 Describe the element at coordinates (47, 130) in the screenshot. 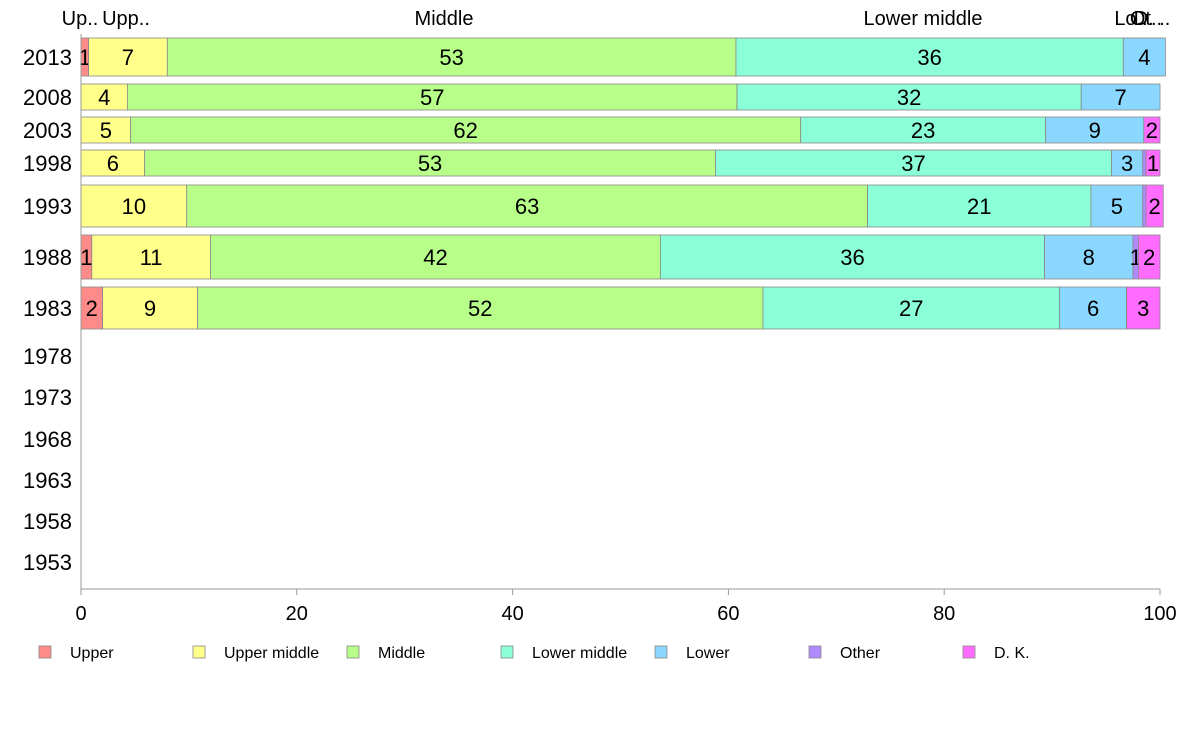

I see `year-label-2003: 2003` at that location.